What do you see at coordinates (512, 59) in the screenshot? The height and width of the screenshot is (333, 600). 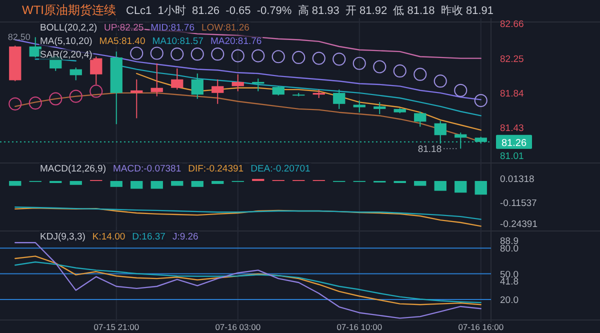 I see `y-tick-label: 82.25` at bounding box center [512, 59].